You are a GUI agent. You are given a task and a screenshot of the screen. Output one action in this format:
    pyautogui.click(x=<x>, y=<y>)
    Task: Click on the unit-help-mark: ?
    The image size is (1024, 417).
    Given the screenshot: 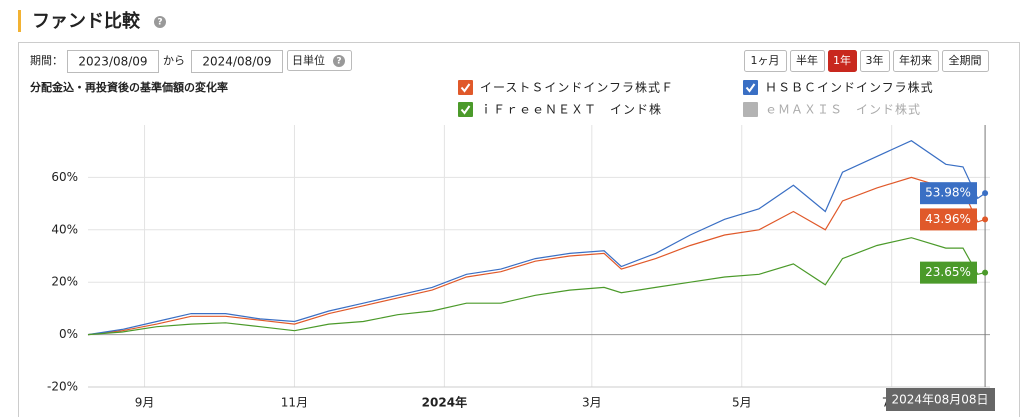 What is the action you would take?
    pyautogui.click(x=338, y=62)
    